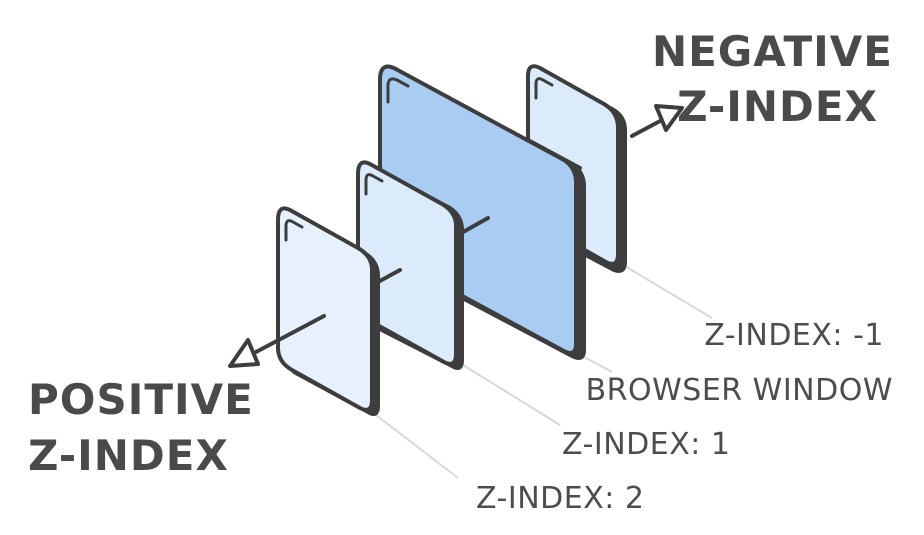 The image size is (924, 535). Describe the element at coordinates (739, 390) in the screenshot. I see `label-browser-window: BROWSER WINDOW` at that location.